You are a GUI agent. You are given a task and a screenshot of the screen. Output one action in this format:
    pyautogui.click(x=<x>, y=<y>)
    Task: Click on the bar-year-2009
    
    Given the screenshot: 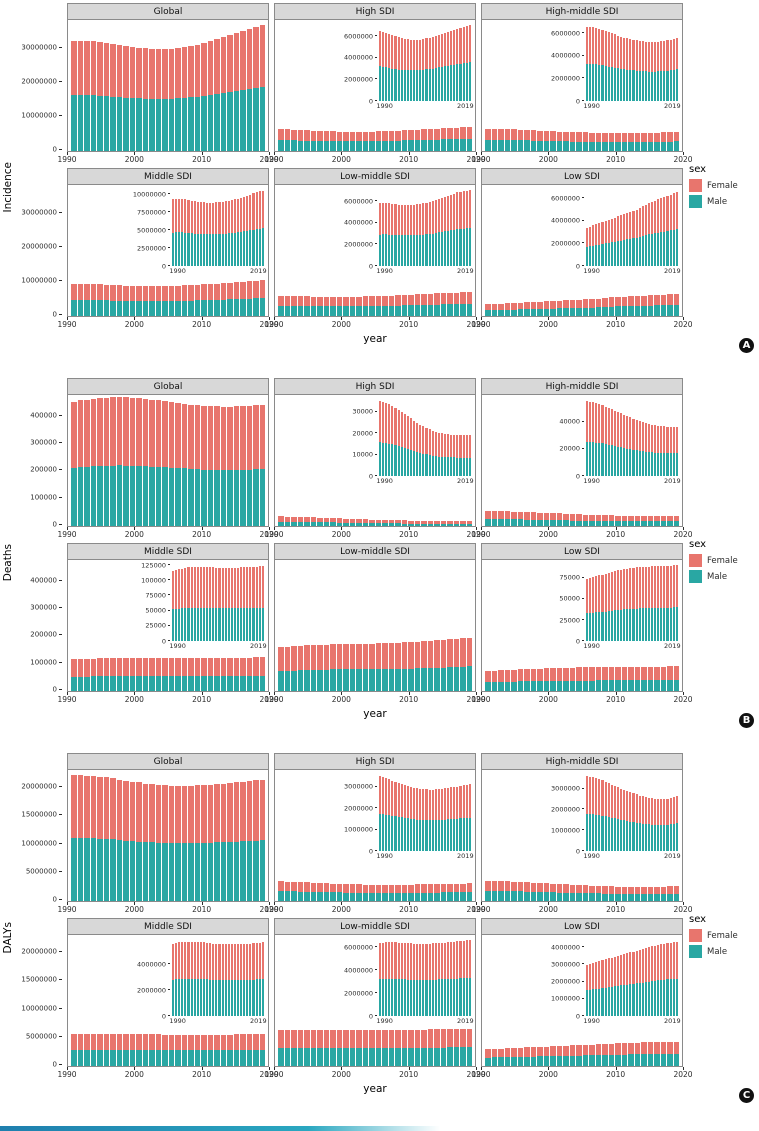 What is the action you would take?
    pyautogui.click(x=645, y=601)
    